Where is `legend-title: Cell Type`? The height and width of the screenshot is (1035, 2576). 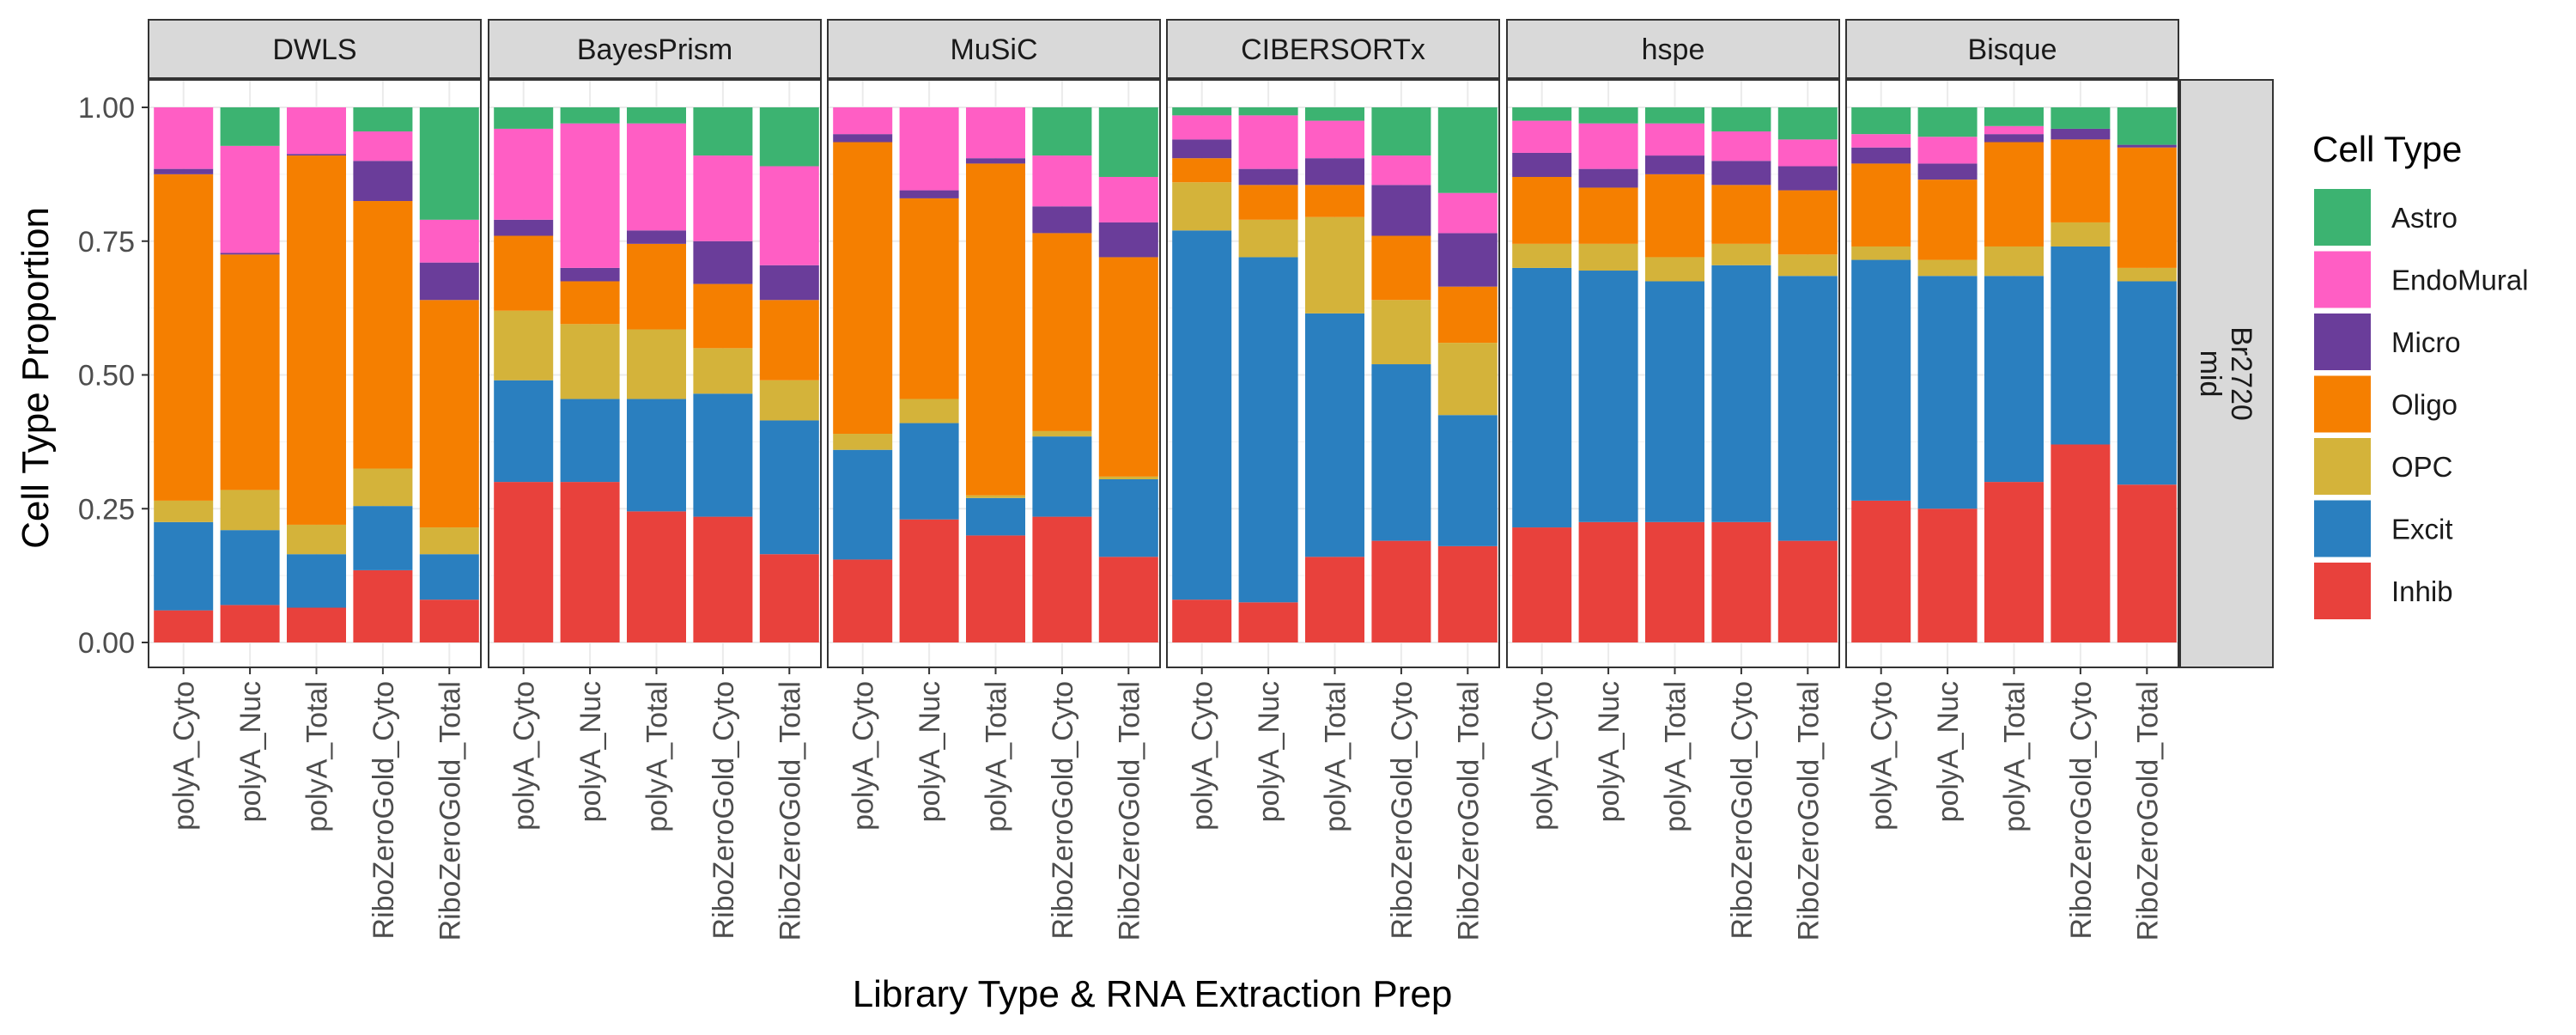
legend-title: Cell Type is located at coordinates (2387, 149).